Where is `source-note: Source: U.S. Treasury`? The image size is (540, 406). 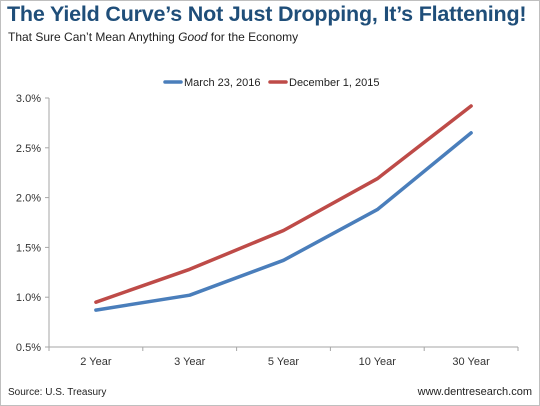 source-note: Source: U.S. Treasury is located at coordinates (57, 392).